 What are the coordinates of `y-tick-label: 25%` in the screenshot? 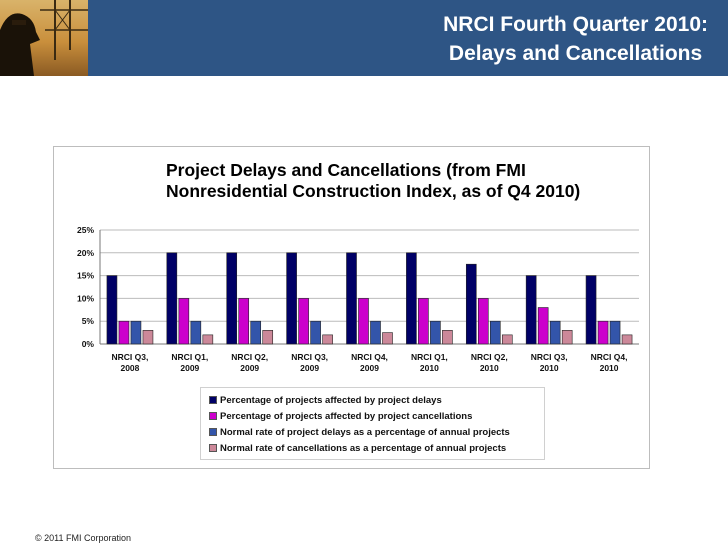 It's located at (85, 230).